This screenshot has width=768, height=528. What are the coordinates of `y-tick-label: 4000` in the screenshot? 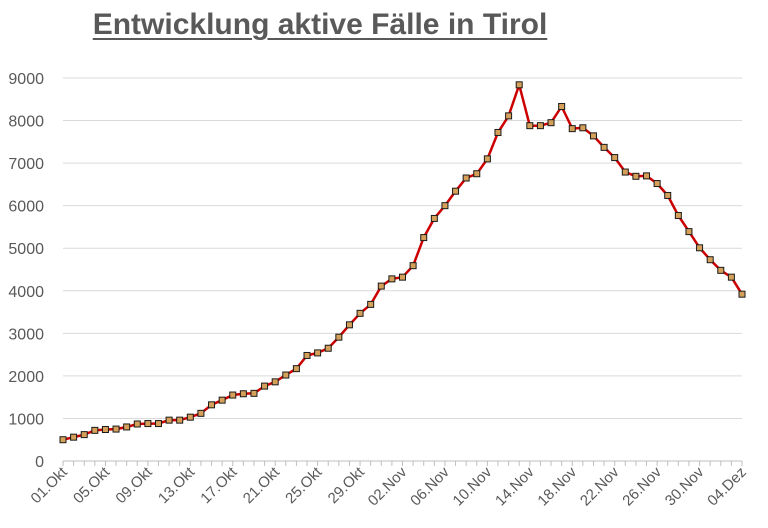 It's located at (26, 292).